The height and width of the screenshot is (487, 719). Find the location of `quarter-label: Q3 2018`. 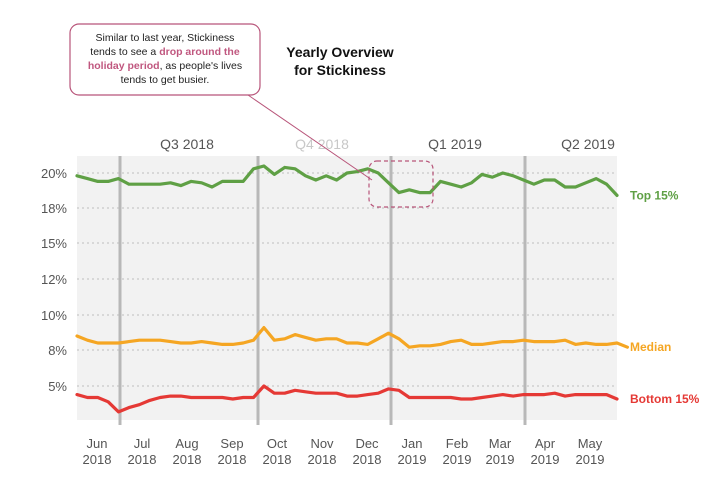

quarter-label: Q3 2018 is located at coordinates (187, 144).